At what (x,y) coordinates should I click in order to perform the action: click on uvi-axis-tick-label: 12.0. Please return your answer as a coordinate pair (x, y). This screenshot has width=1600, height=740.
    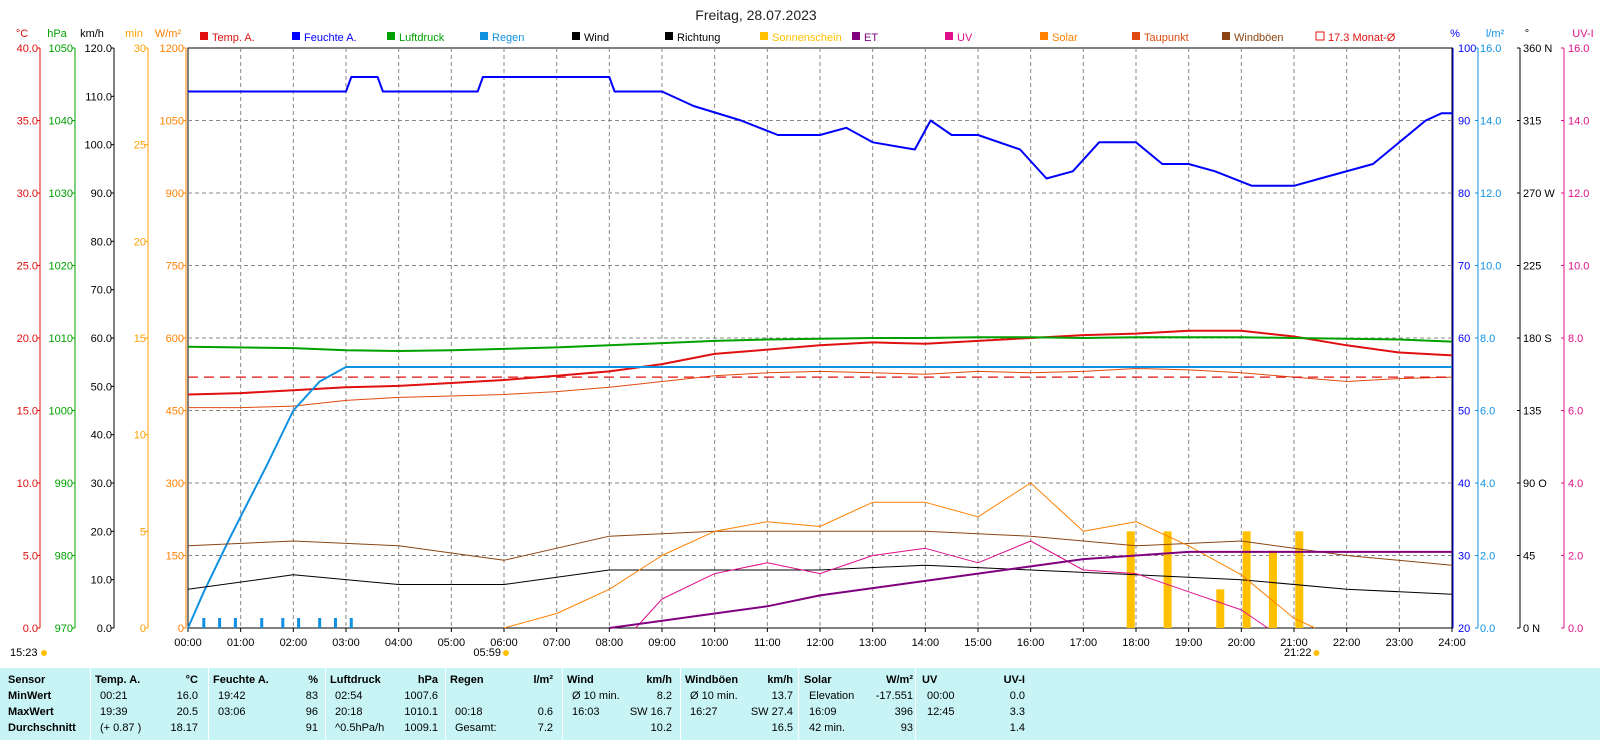
    Looking at the image, I should click on (1578, 194).